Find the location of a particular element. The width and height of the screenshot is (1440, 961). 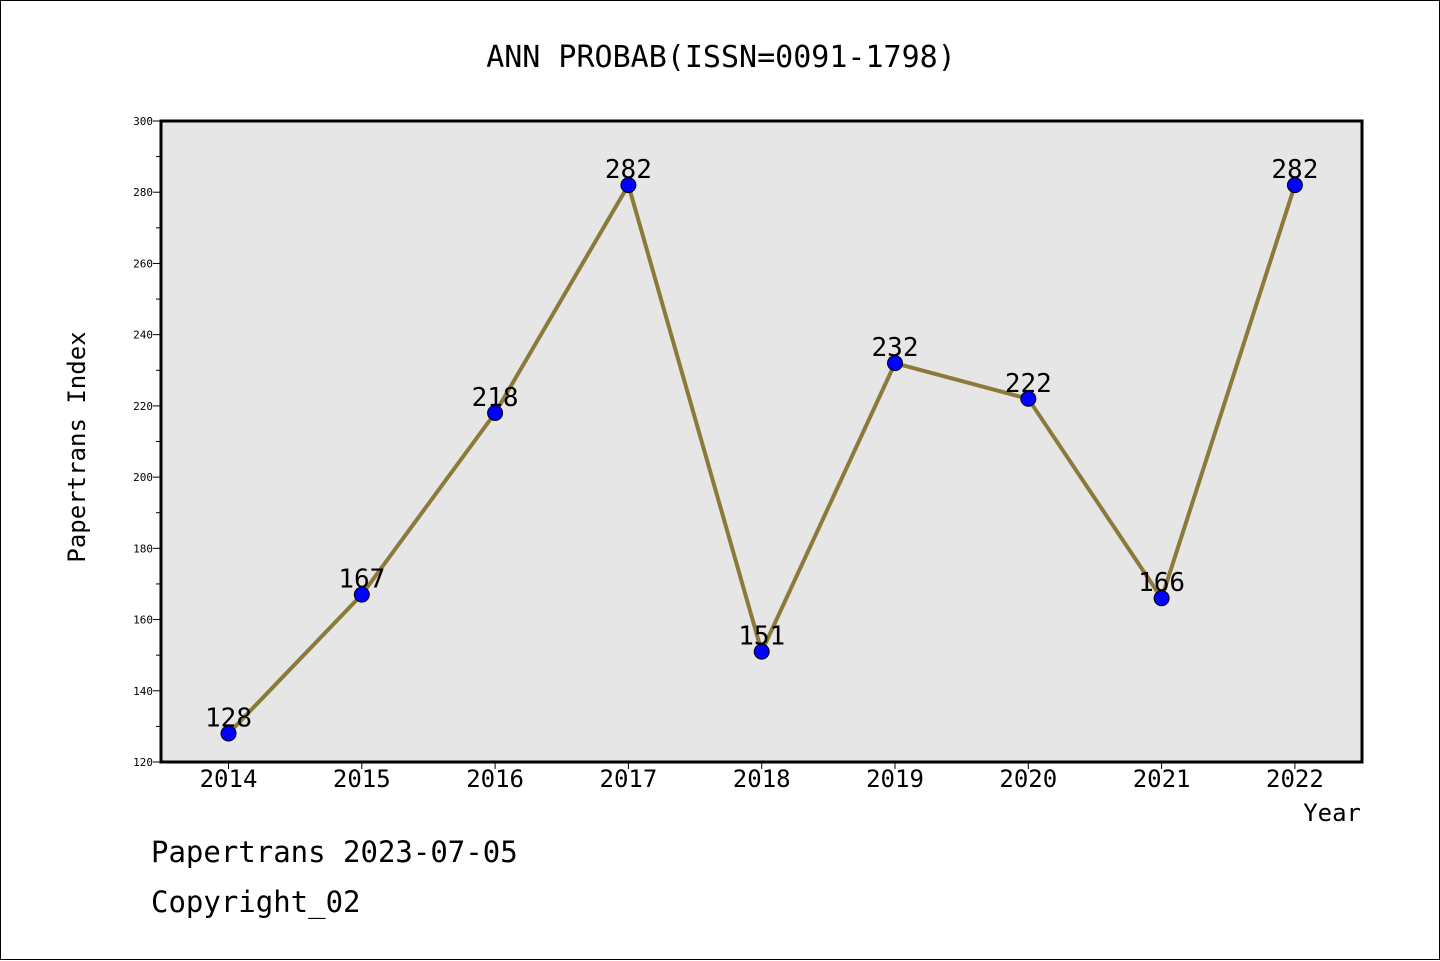

chart-title: ANN PROBAB(ISSN=0091-1798) is located at coordinates (721, 57).